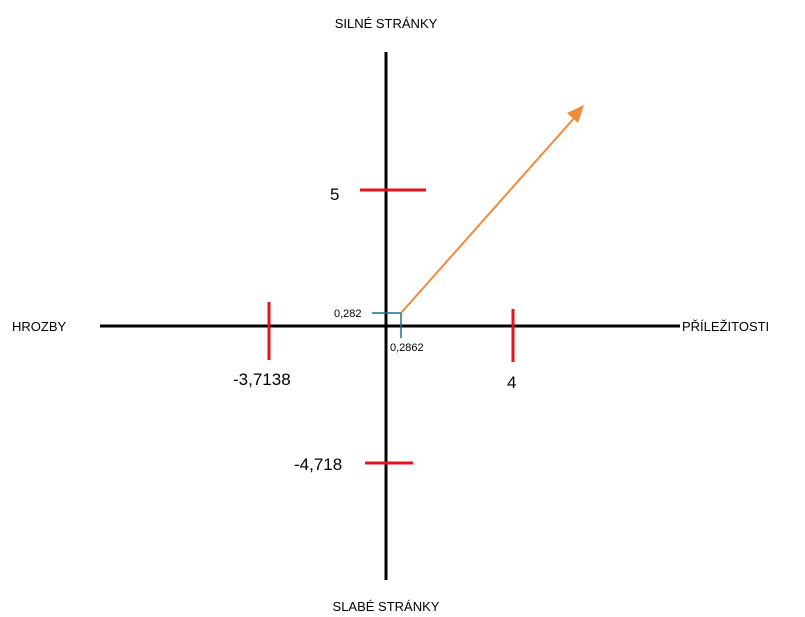 This screenshot has height=617, width=805. Describe the element at coordinates (386, 23) in the screenshot. I see `axis-label-top: SILNÉ STRÁNKY` at that location.